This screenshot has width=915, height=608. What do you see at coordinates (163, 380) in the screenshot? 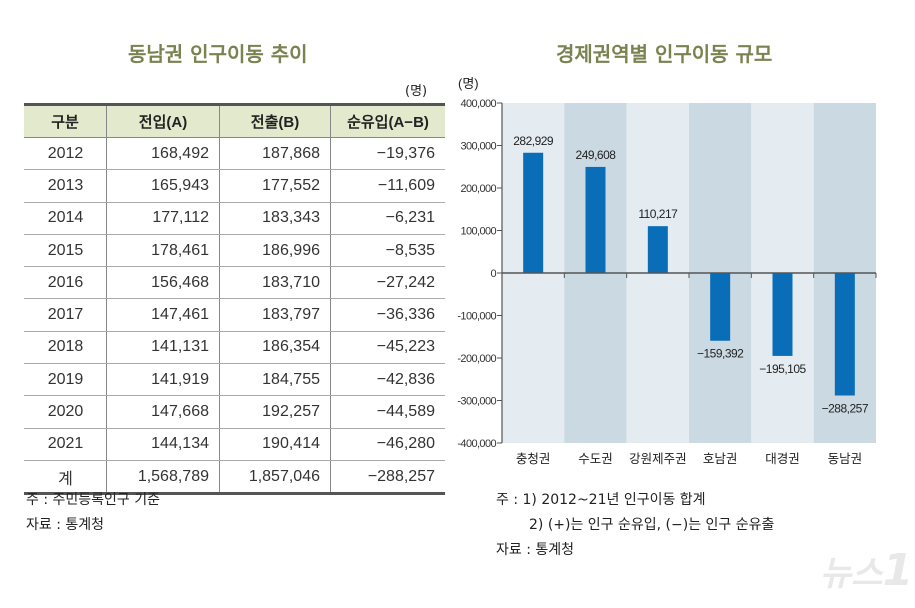
I see `table-cell: 141,919` at bounding box center [163, 380].